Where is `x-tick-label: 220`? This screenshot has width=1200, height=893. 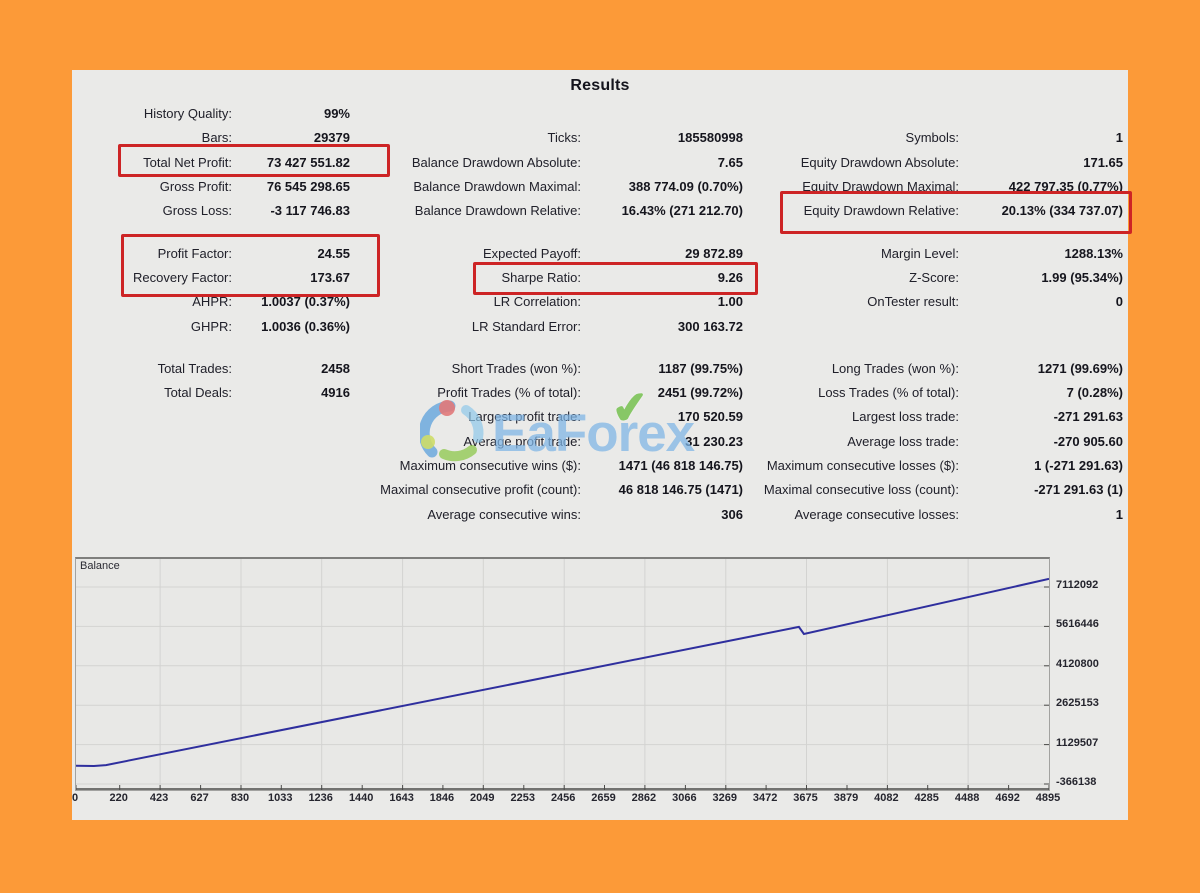 x-tick-label: 220 is located at coordinates (118, 798).